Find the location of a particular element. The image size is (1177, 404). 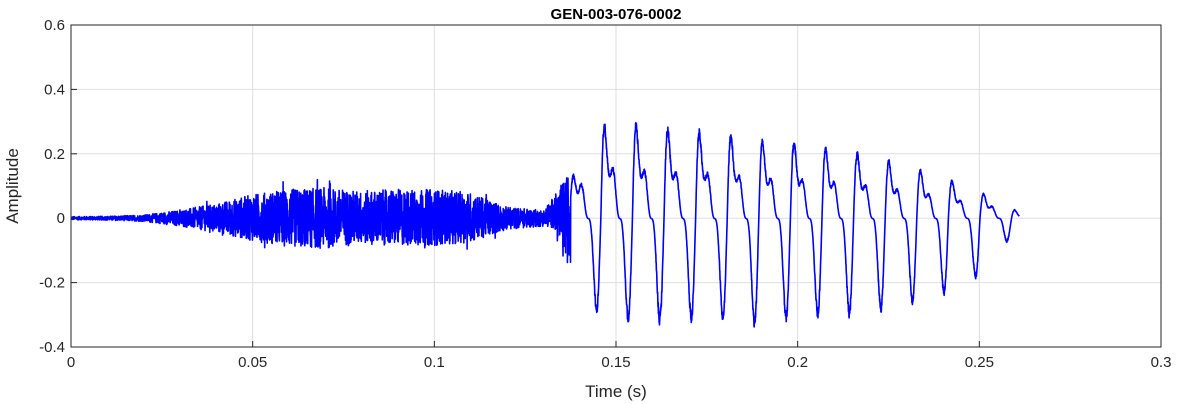

y-tick-label: 0.2 is located at coordinates (54, 154).